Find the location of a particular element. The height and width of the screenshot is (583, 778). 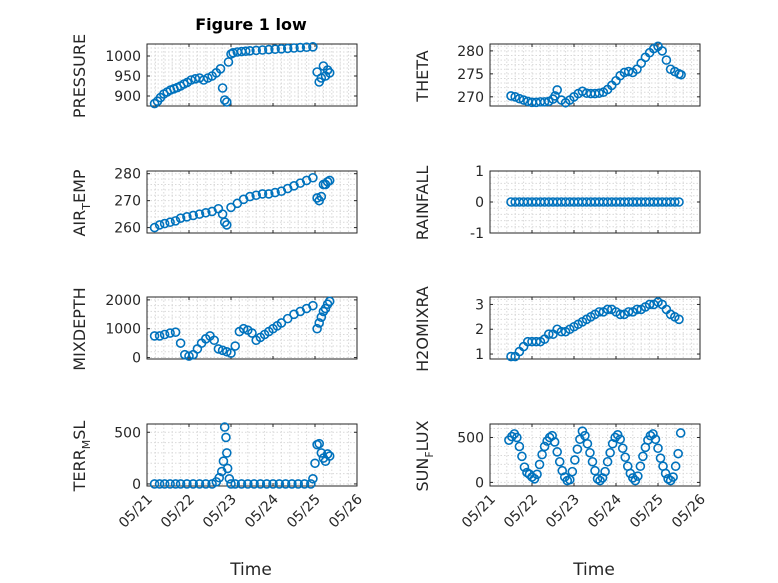

figure-title: Figure 1 low is located at coordinates (251, 24).